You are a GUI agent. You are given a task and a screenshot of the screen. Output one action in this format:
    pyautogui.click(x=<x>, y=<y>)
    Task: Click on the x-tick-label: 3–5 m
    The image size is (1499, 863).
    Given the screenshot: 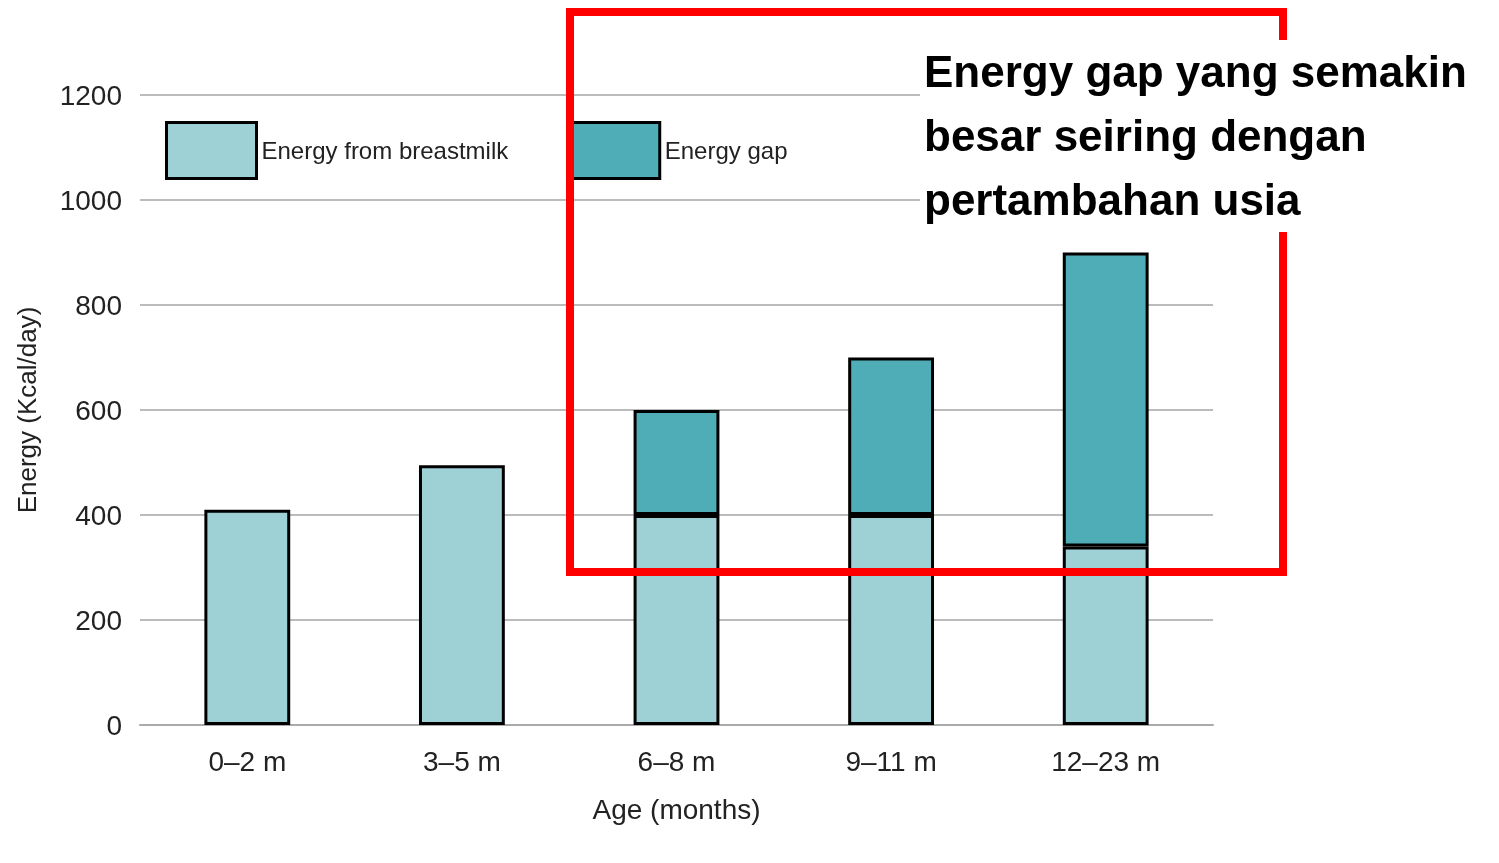 What is the action you would take?
    pyautogui.click(x=461, y=761)
    